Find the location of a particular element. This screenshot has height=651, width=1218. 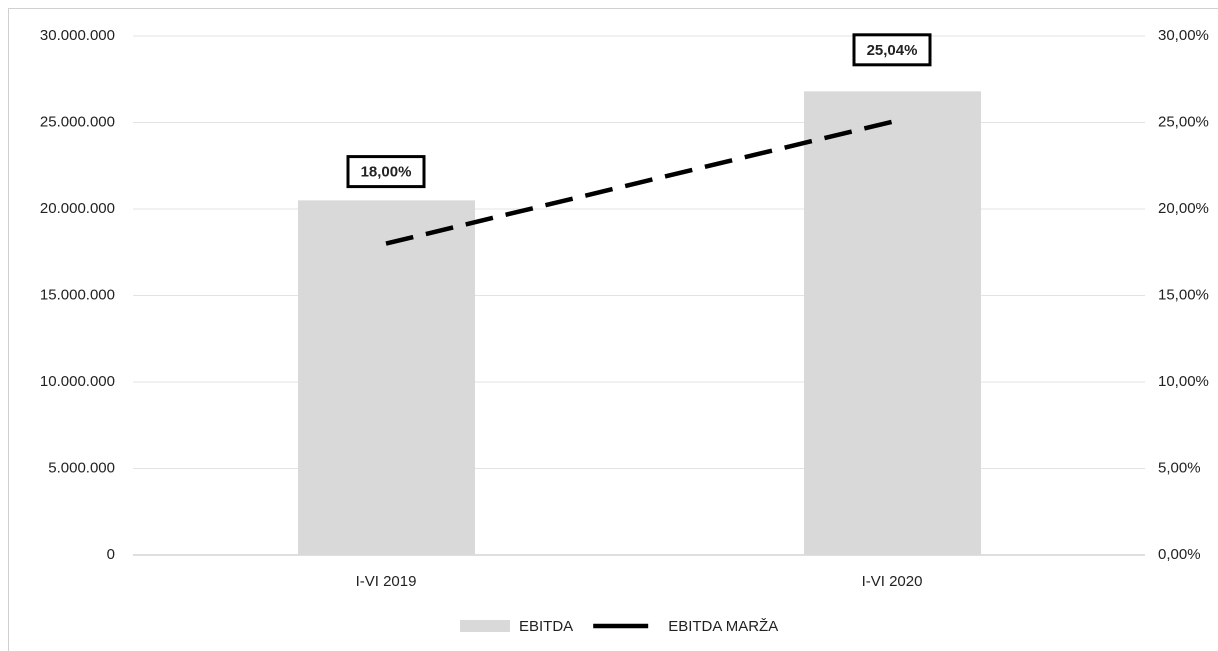

data-label: 18,00% is located at coordinates (386, 172).